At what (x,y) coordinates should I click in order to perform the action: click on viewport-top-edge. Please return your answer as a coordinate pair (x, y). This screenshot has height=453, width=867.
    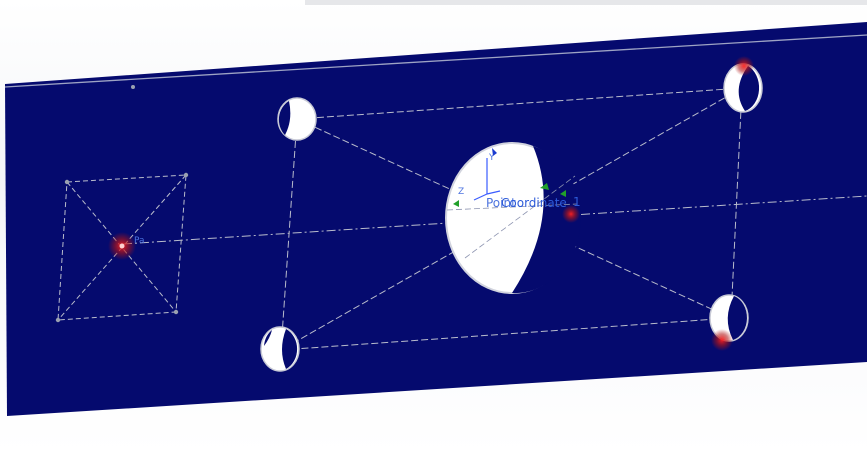
    Looking at the image, I should click on (586, 2).